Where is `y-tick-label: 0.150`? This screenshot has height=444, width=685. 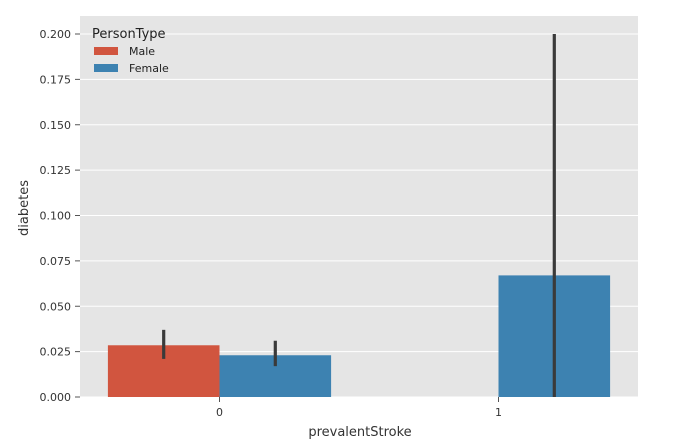 y-tick-label: 0.150 is located at coordinates (56, 125).